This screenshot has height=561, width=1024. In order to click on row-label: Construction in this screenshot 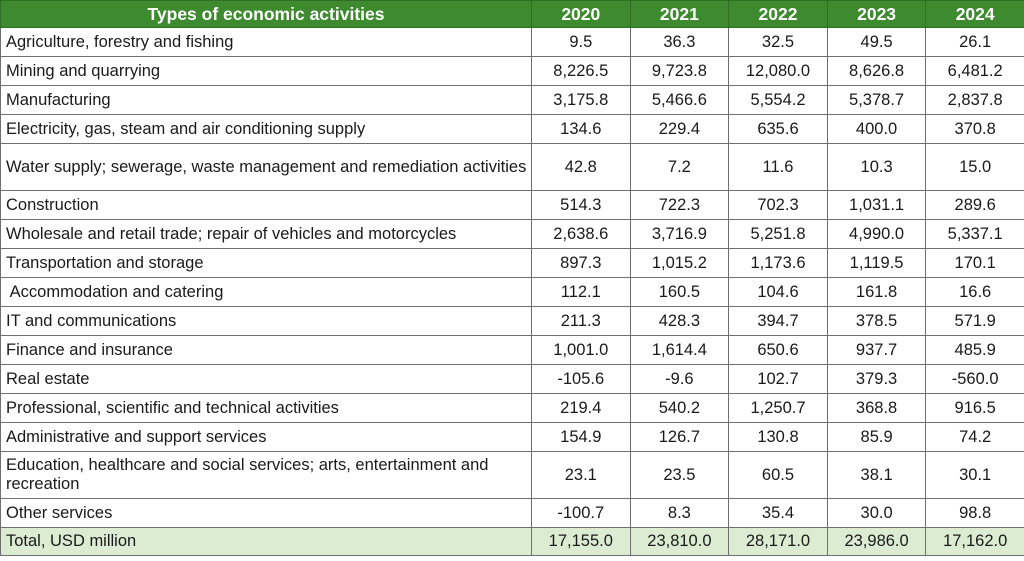, I will do `click(266, 205)`.